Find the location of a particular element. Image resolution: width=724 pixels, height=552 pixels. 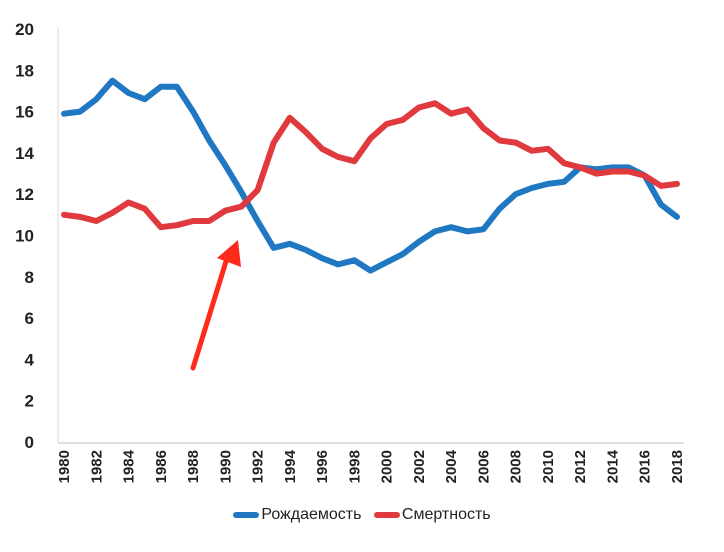

y-tick-label: 16 is located at coordinates (24, 112).